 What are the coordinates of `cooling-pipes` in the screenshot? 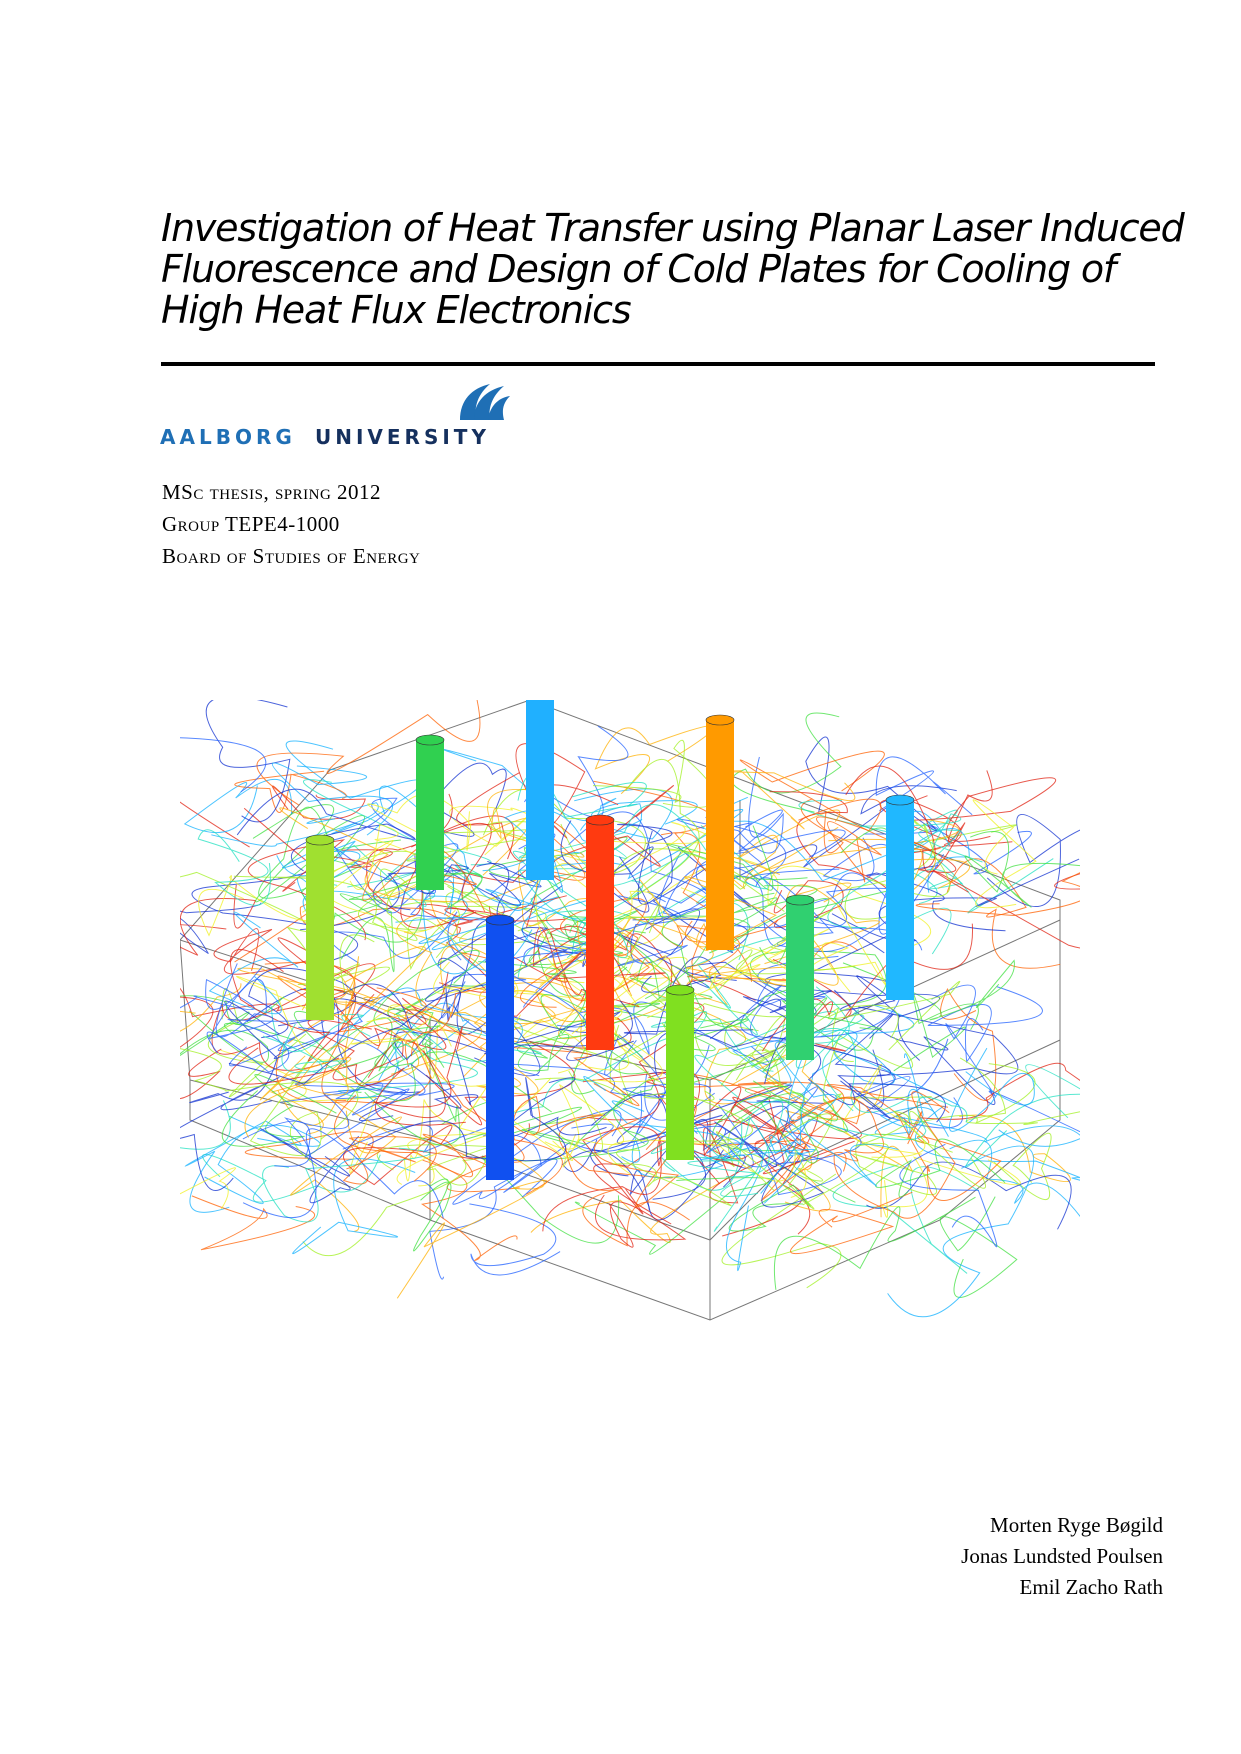 It's located at (610, 940).